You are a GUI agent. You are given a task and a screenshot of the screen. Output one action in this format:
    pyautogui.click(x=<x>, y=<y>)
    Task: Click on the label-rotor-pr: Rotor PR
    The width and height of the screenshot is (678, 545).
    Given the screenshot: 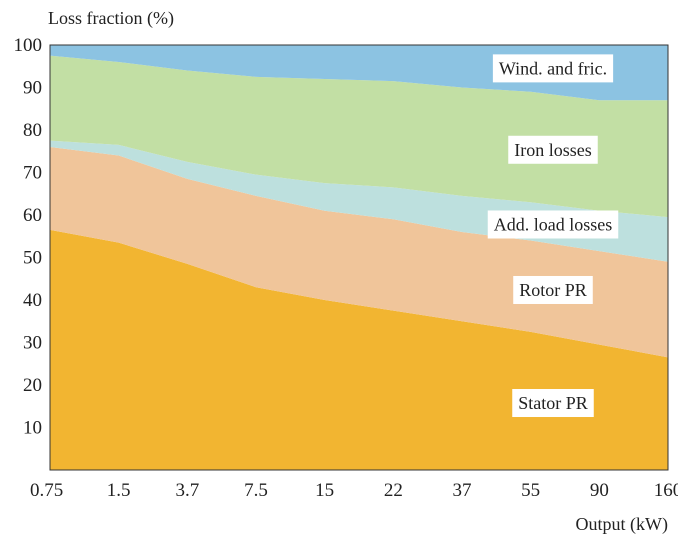 What is the action you would take?
    pyautogui.click(x=553, y=289)
    